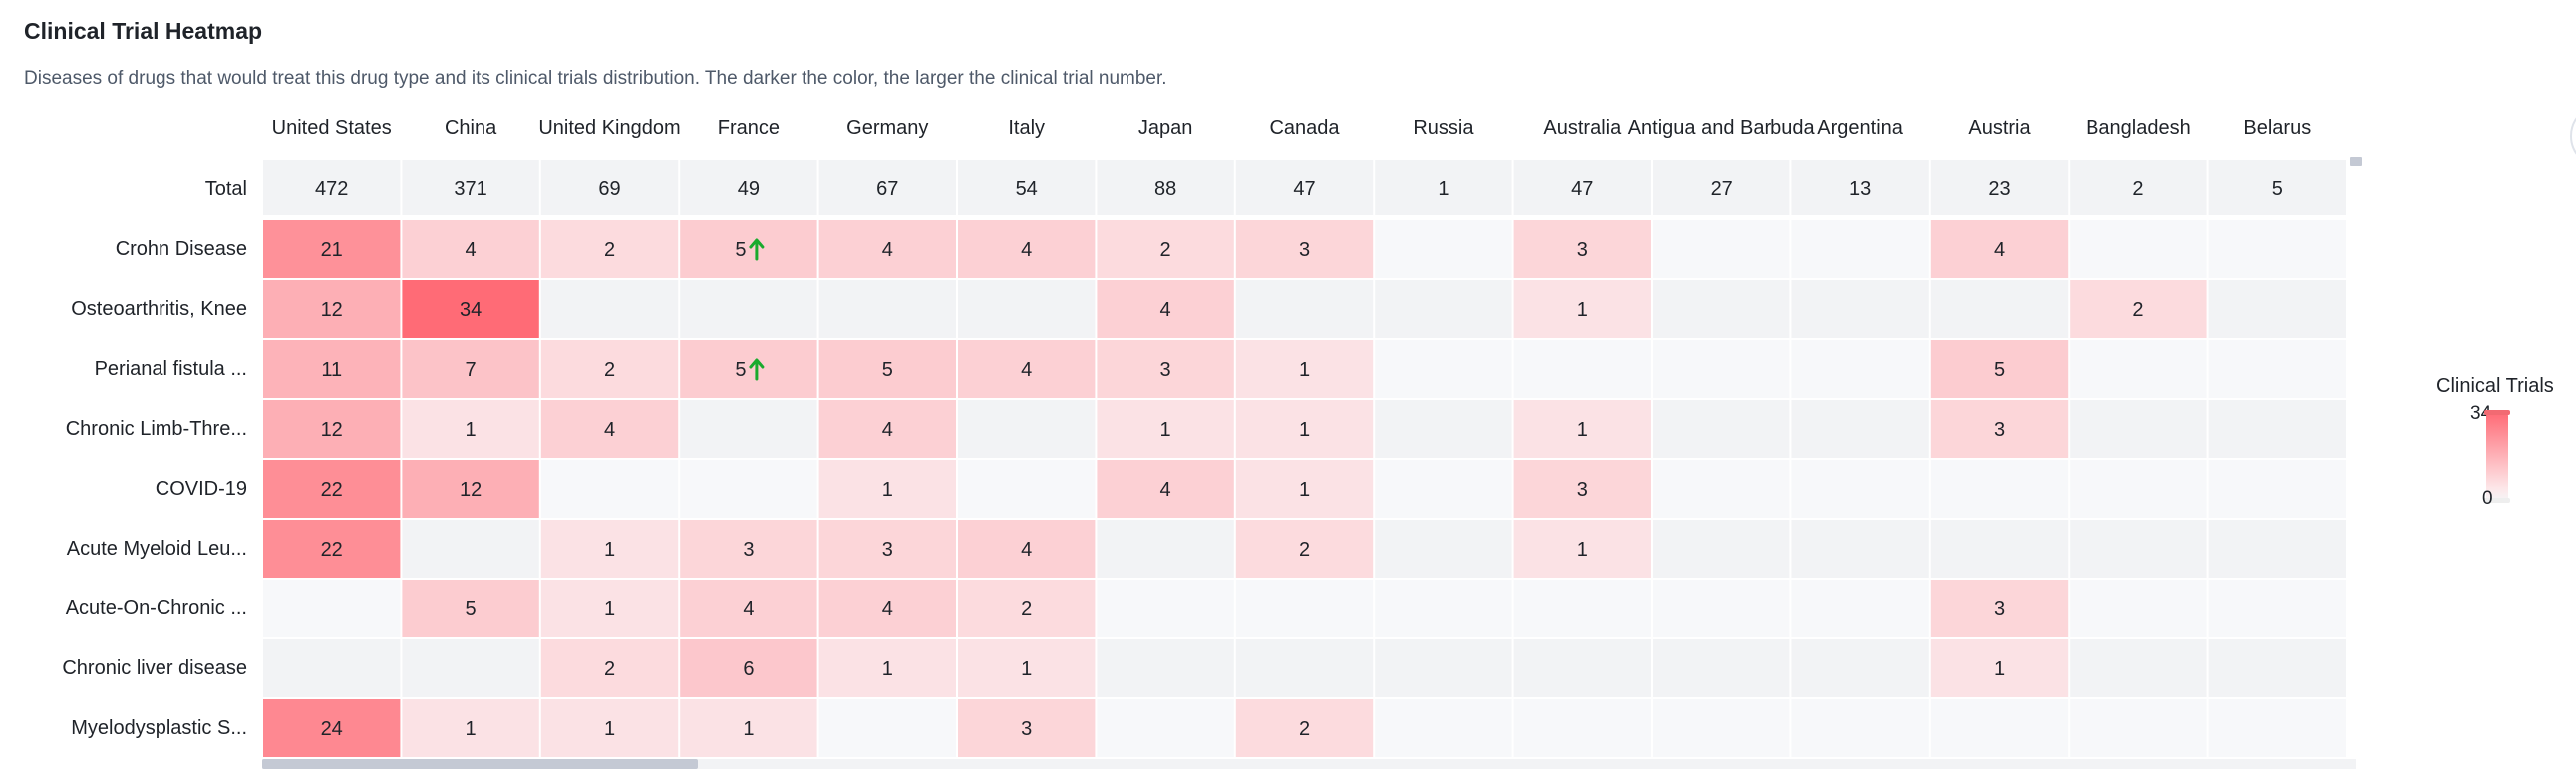  I want to click on total-value: 47, so click(1304, 188).